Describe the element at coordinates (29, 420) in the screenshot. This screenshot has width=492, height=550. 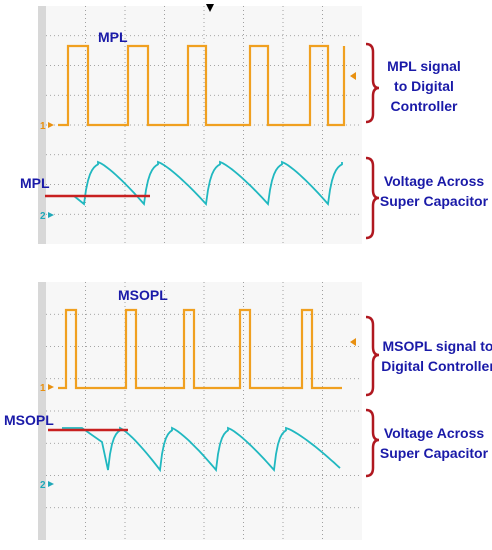
I see `pointer-label: MSOPL` at that location.